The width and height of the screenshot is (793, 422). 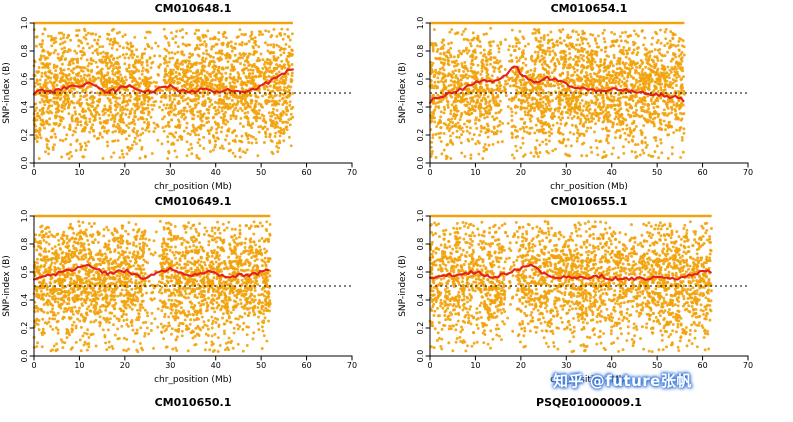 What do you see at coordinates (193, 402) in the screenshot?
I see `chart-title-partial: CM010650.1` at bounding box center [193, 402].